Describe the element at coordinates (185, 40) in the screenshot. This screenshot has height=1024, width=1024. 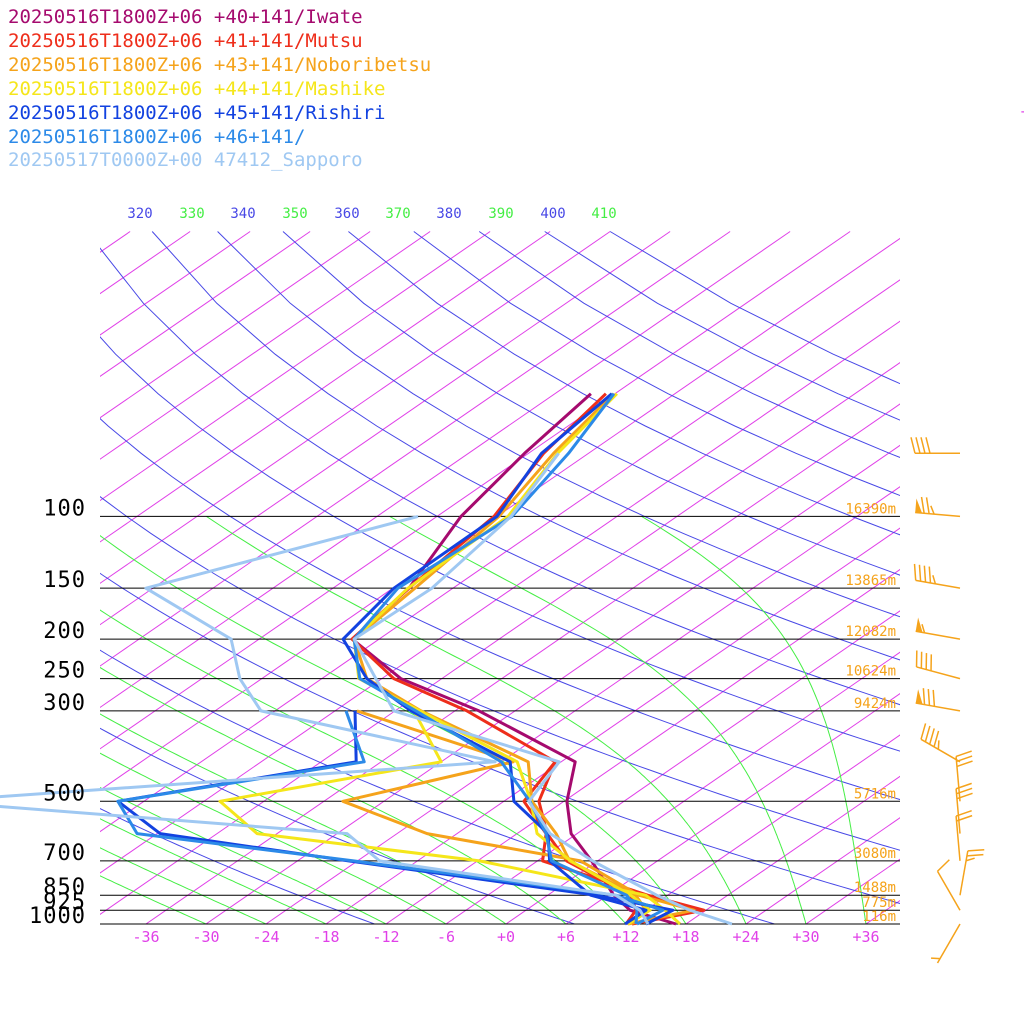
I see `legend-entry: 20250516T1800Z+06 +41+141/Mutsu` at that location.